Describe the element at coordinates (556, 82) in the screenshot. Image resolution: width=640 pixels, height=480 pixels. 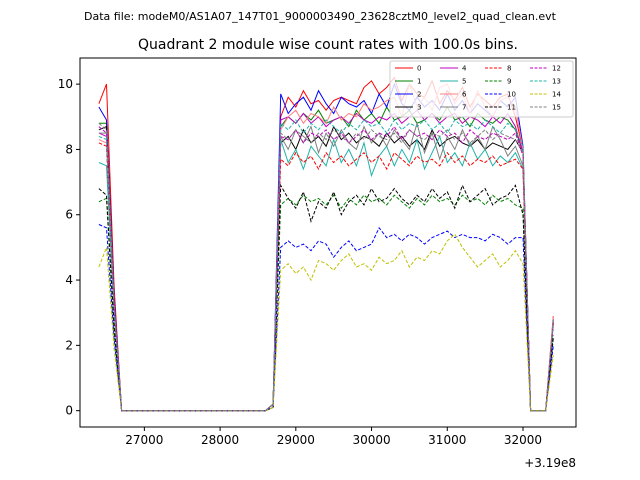
I see `legend-label-13: 13` at that location.